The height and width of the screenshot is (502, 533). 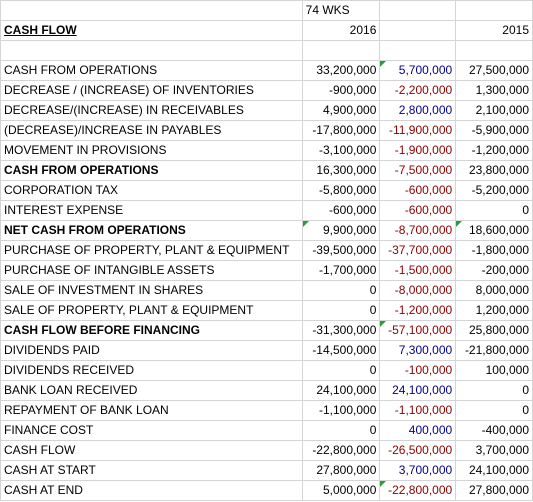 I want to click on value-2016: -22,800,000, so click(x=341, y=450).